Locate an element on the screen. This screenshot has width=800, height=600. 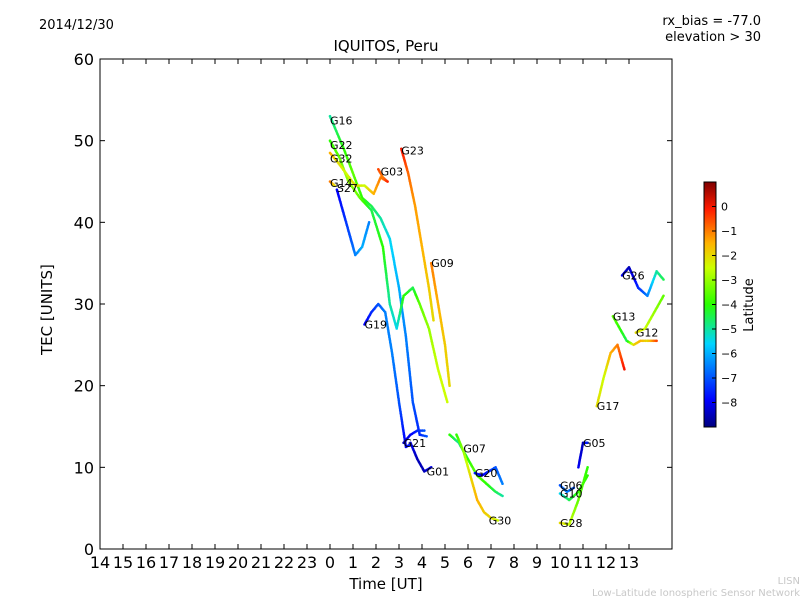
track-g22 is located at coordinates (388, 271).